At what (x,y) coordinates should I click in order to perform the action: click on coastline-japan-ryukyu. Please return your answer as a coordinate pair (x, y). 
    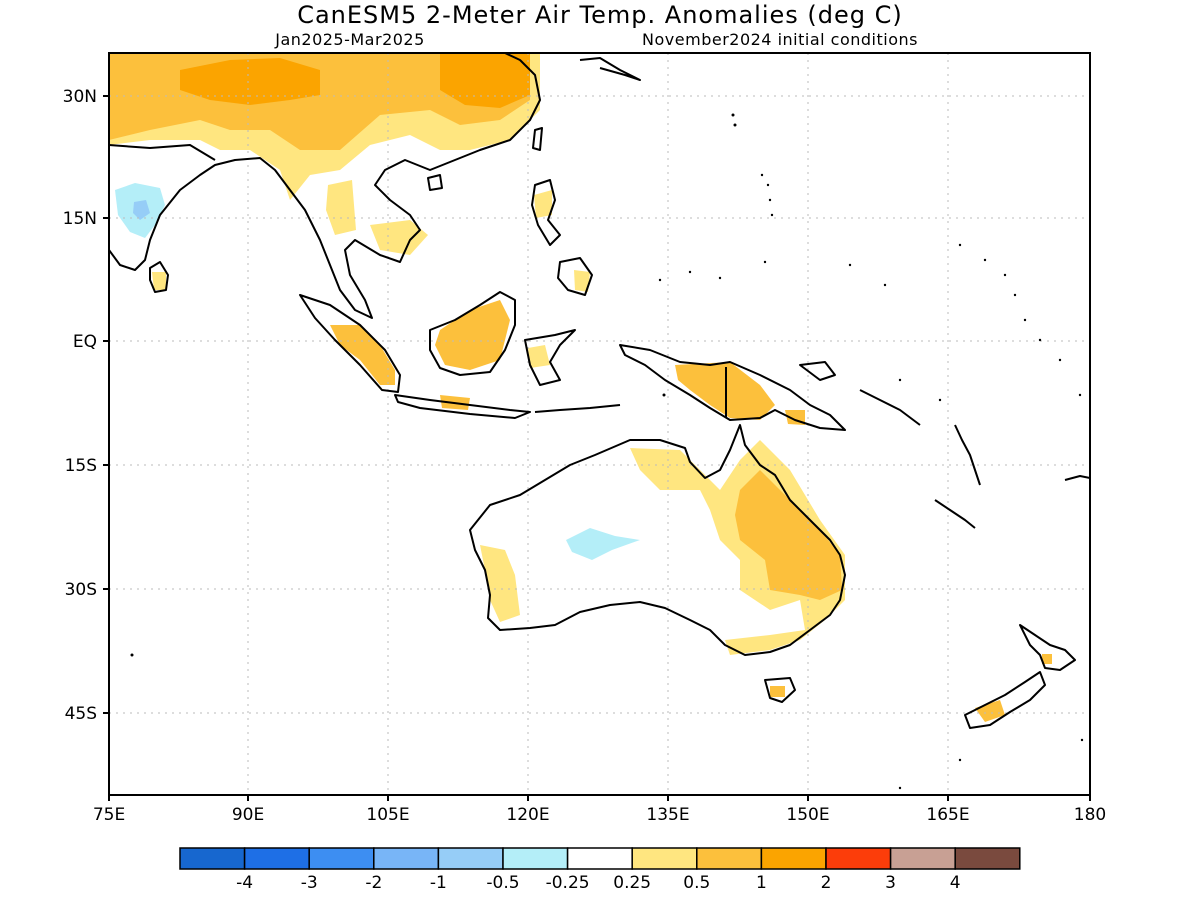
    Looking at the image, I should click on (610, 69).